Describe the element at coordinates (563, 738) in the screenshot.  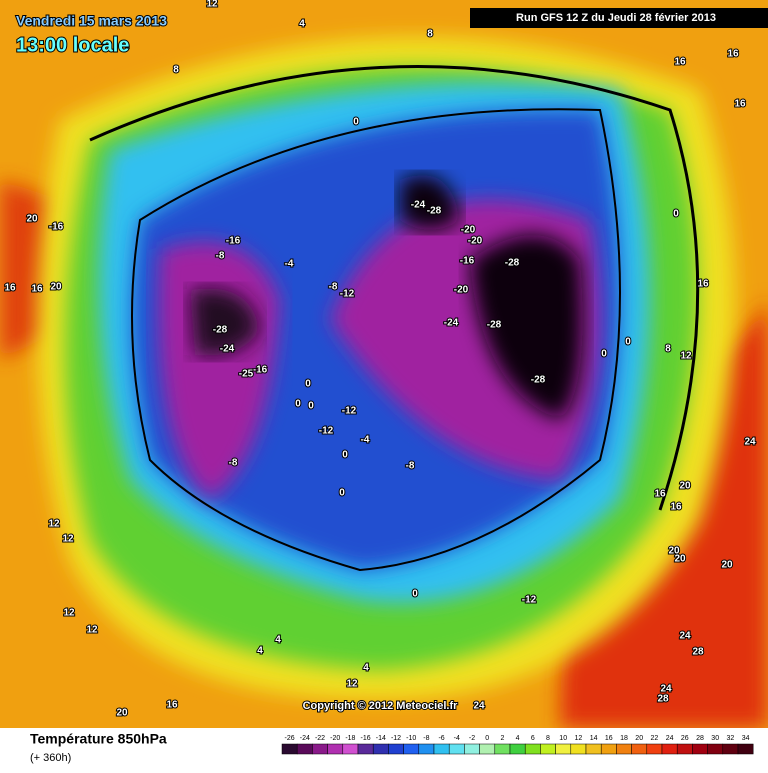
I see `legend-label: 10` at that location.